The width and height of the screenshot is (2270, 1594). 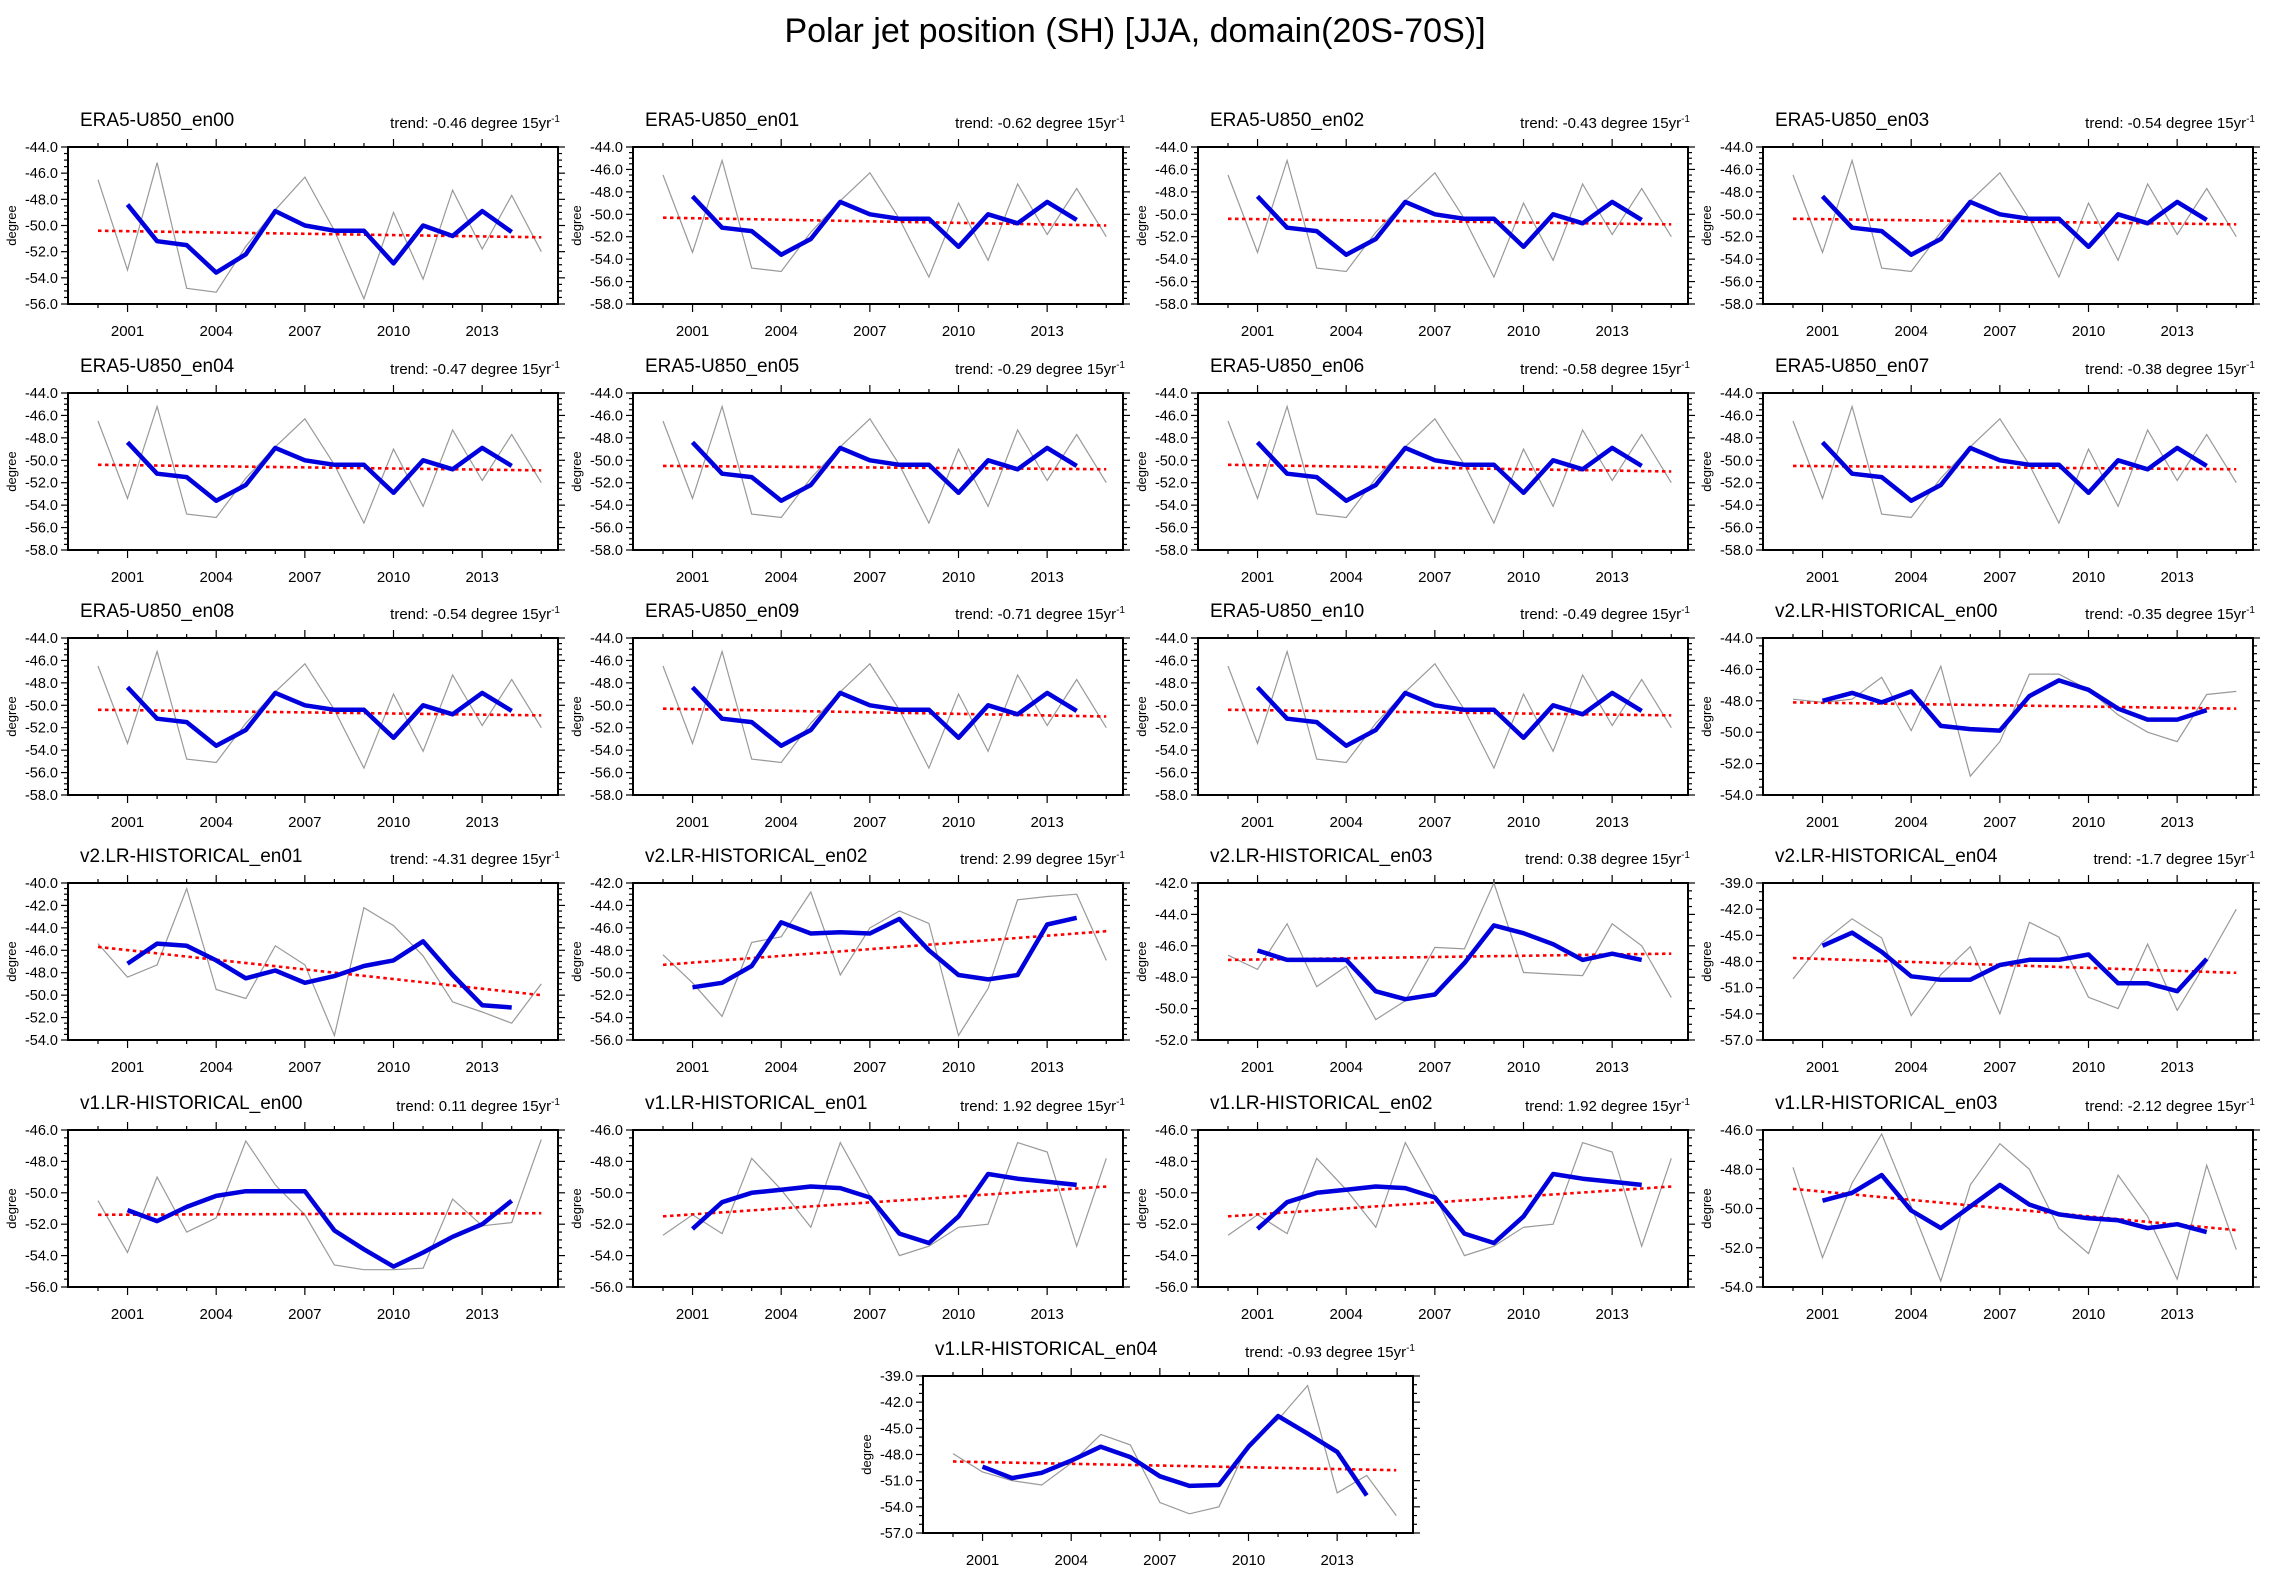 I want to click on panel-title: v2.LR-HISTORICAL_en04, so click(x=1886, y=856).